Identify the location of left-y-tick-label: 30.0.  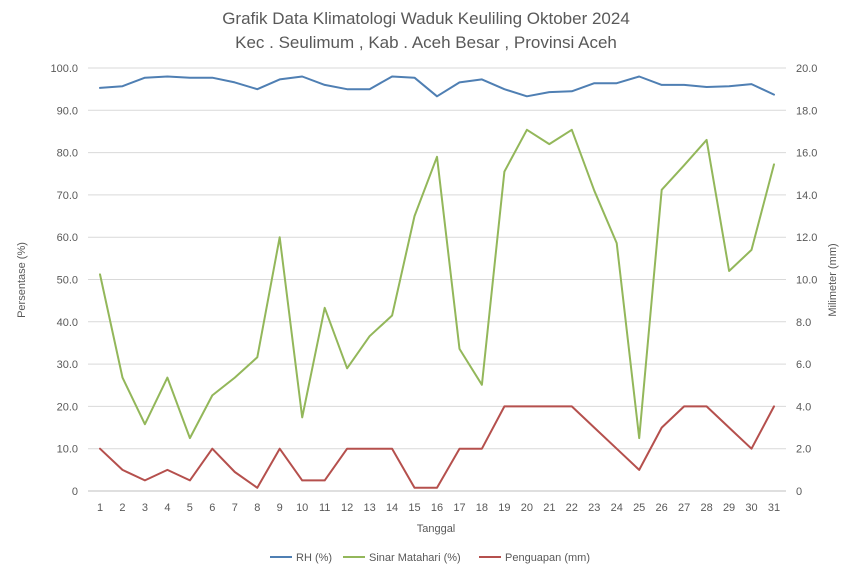
(67, 365).